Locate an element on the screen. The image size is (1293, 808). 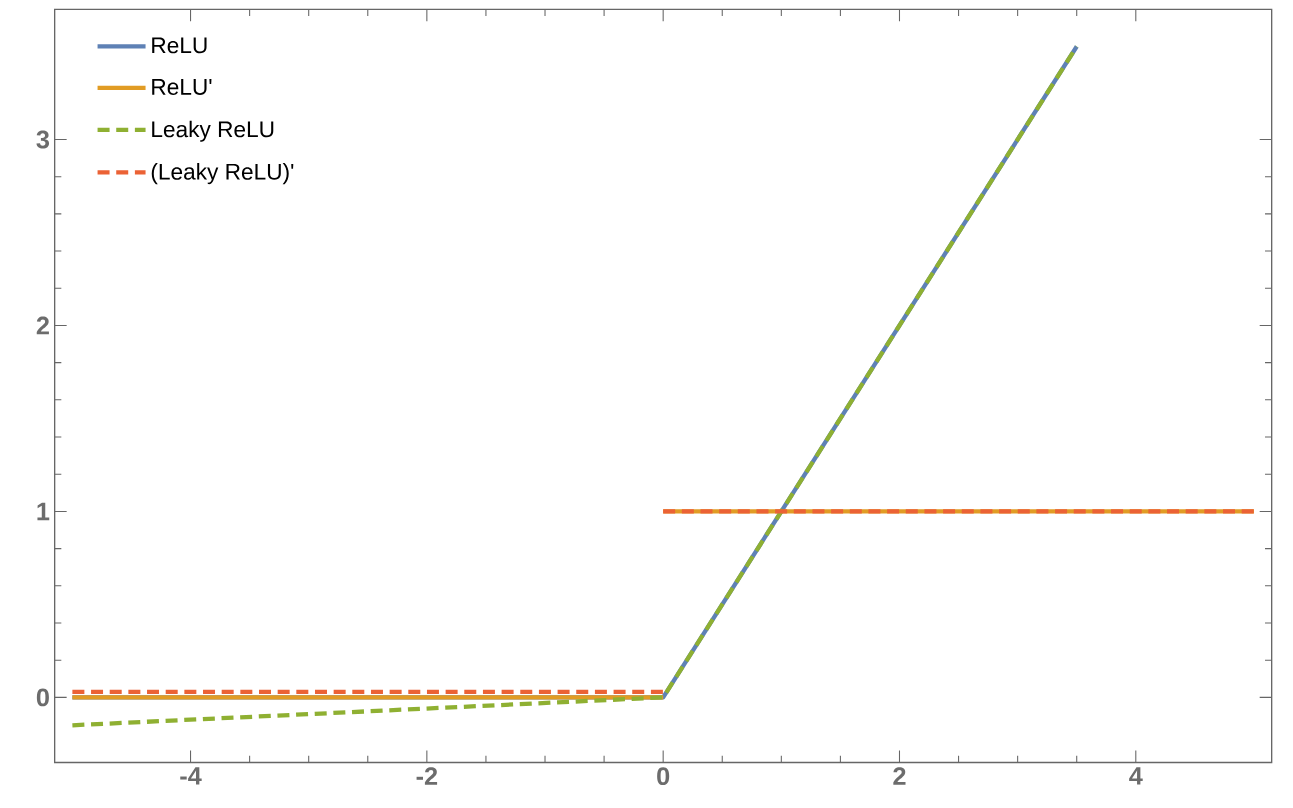
x-tick-label: 0 is located at coordinates (663, 776).